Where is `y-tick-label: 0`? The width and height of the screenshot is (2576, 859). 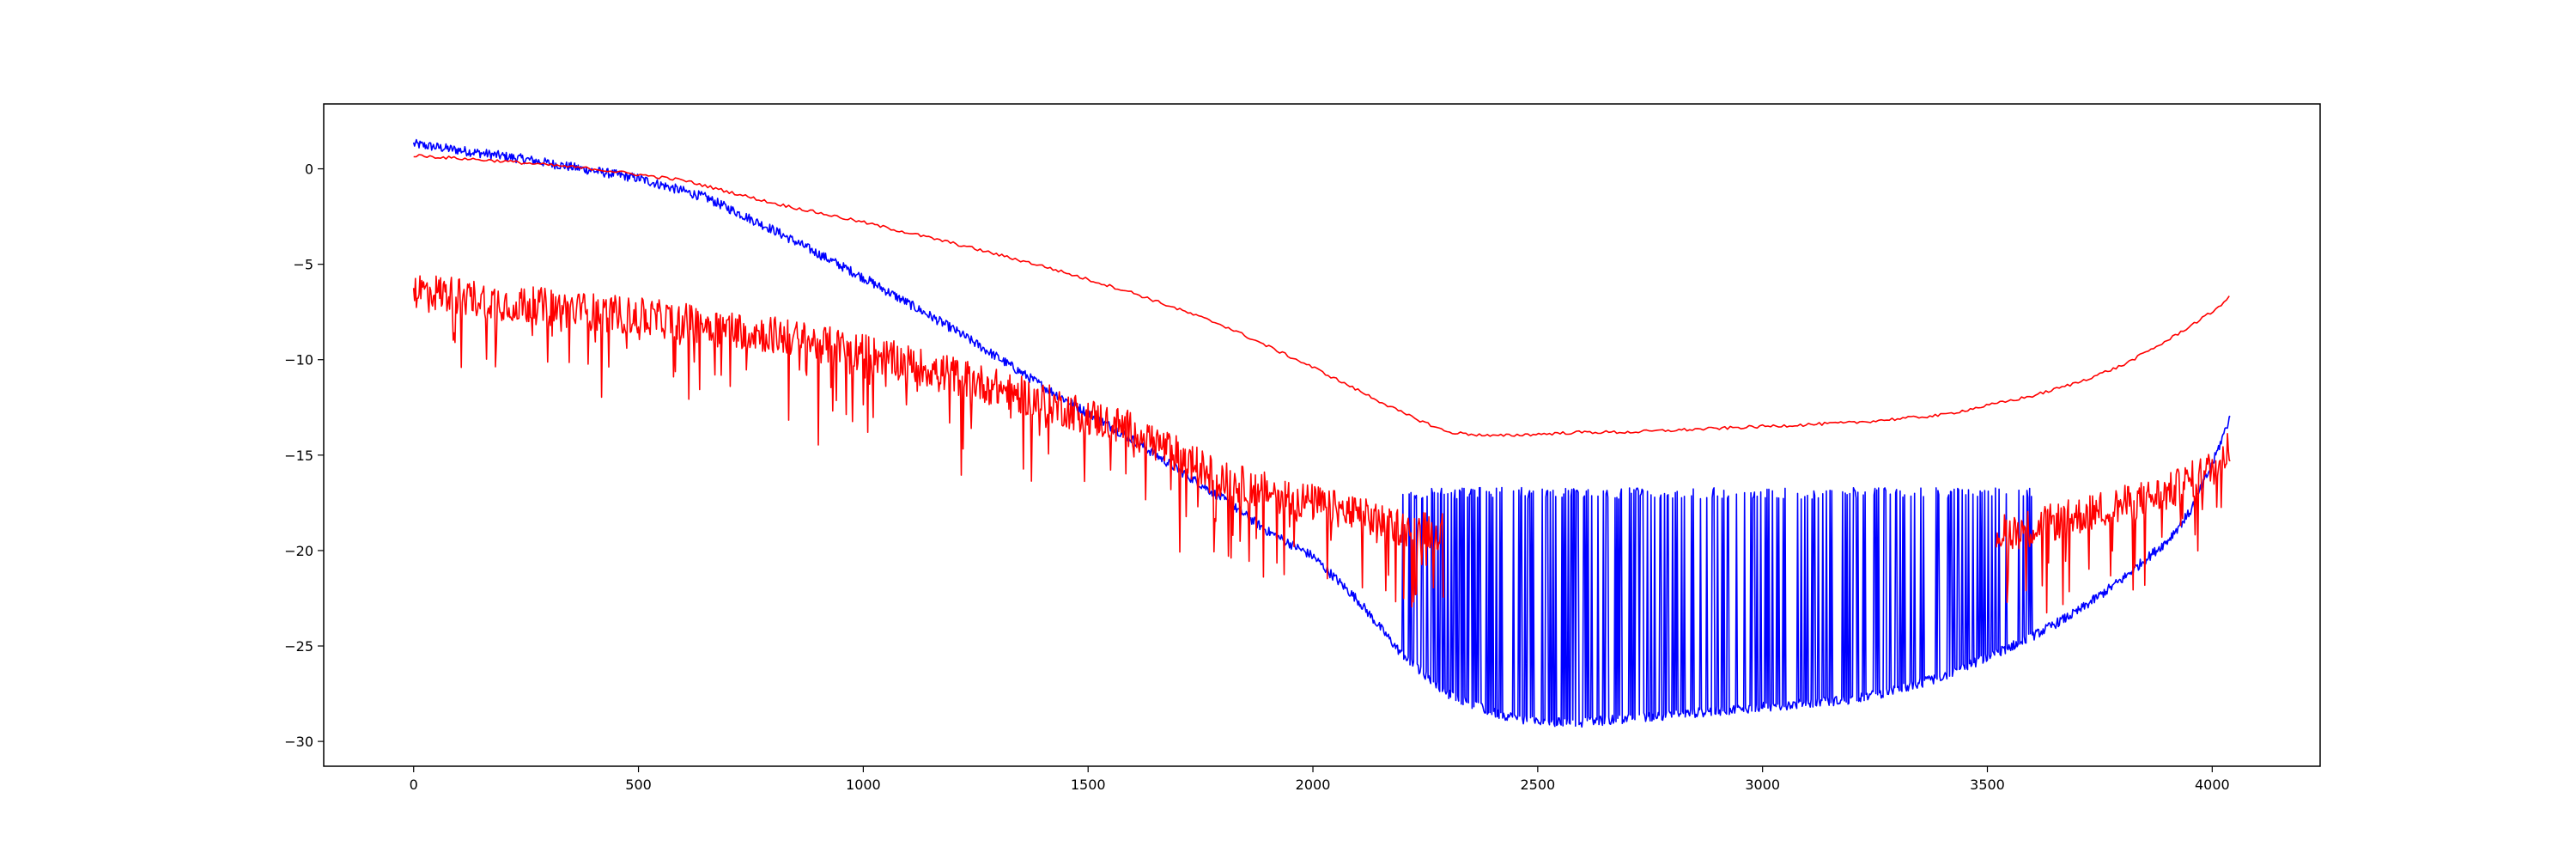 y-tick-label: 0 is located at coordinates (309, 170).